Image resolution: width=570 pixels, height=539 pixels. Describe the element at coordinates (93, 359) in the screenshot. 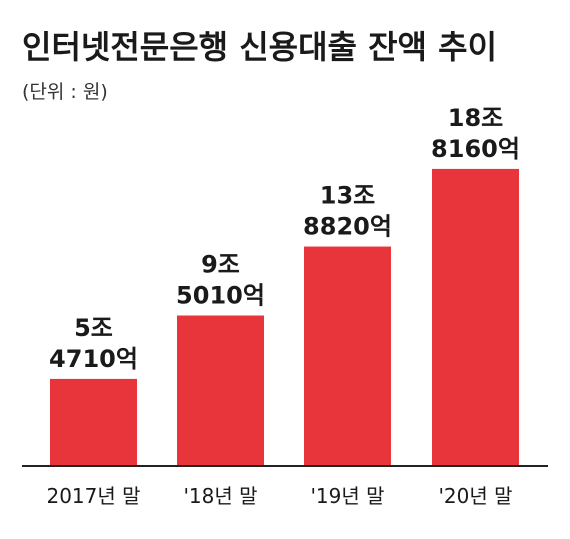

I see `bar-1-data-label-2: 4710억` at that location.